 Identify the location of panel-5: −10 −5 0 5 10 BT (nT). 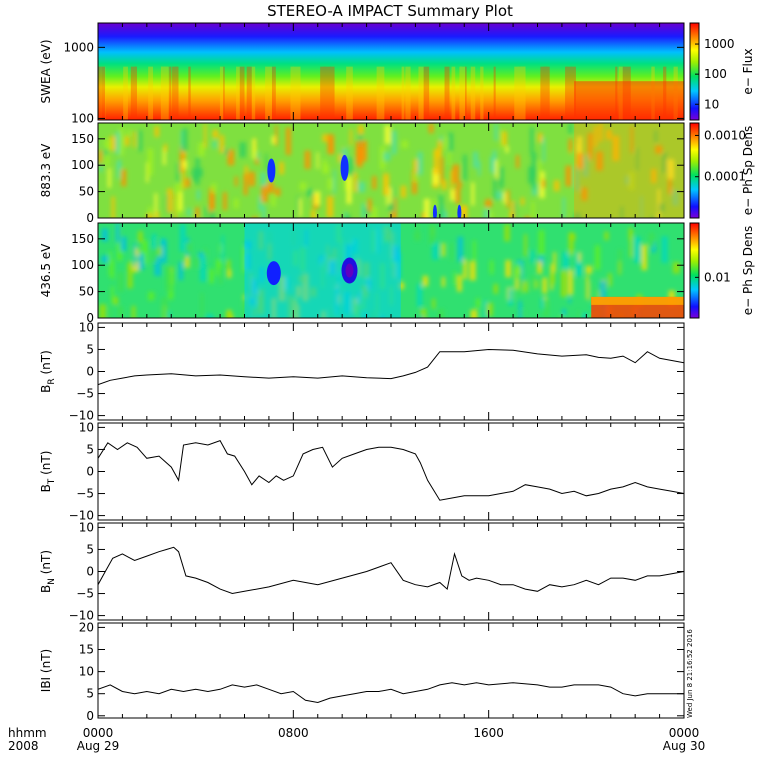
(362, 471).